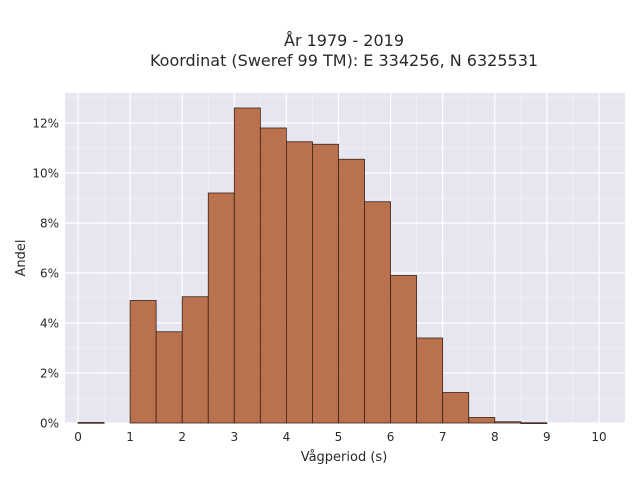 Image resolution: width=640 pixels, height=484 pixels. Describe the element at coordinates (49, 424) in the screenshot. I see `y-tick-label: 0%` at that location.